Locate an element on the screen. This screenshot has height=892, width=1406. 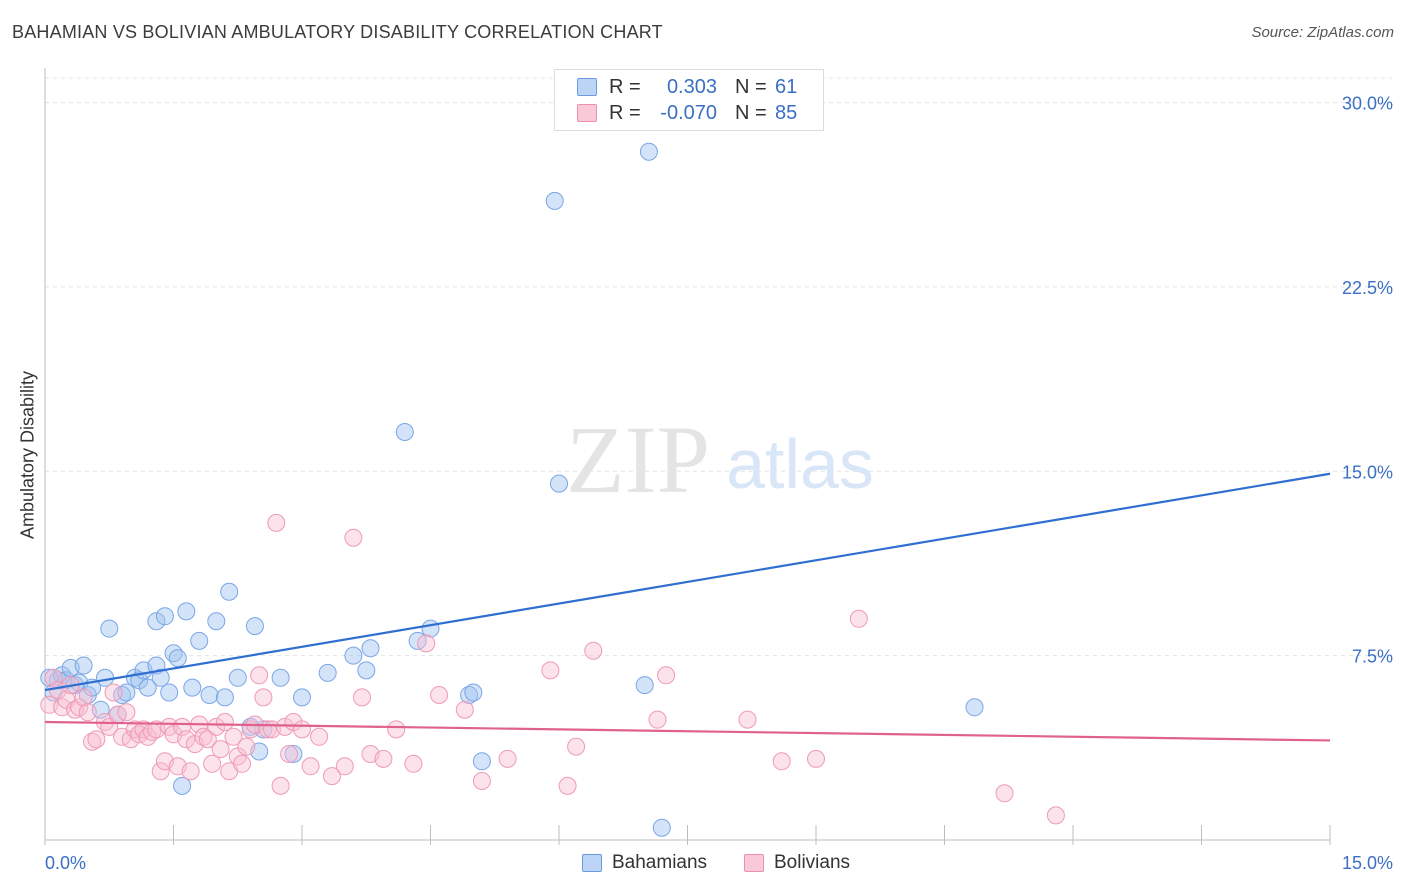
legend-swatch-bahamians is located at coordinates (587, 87).